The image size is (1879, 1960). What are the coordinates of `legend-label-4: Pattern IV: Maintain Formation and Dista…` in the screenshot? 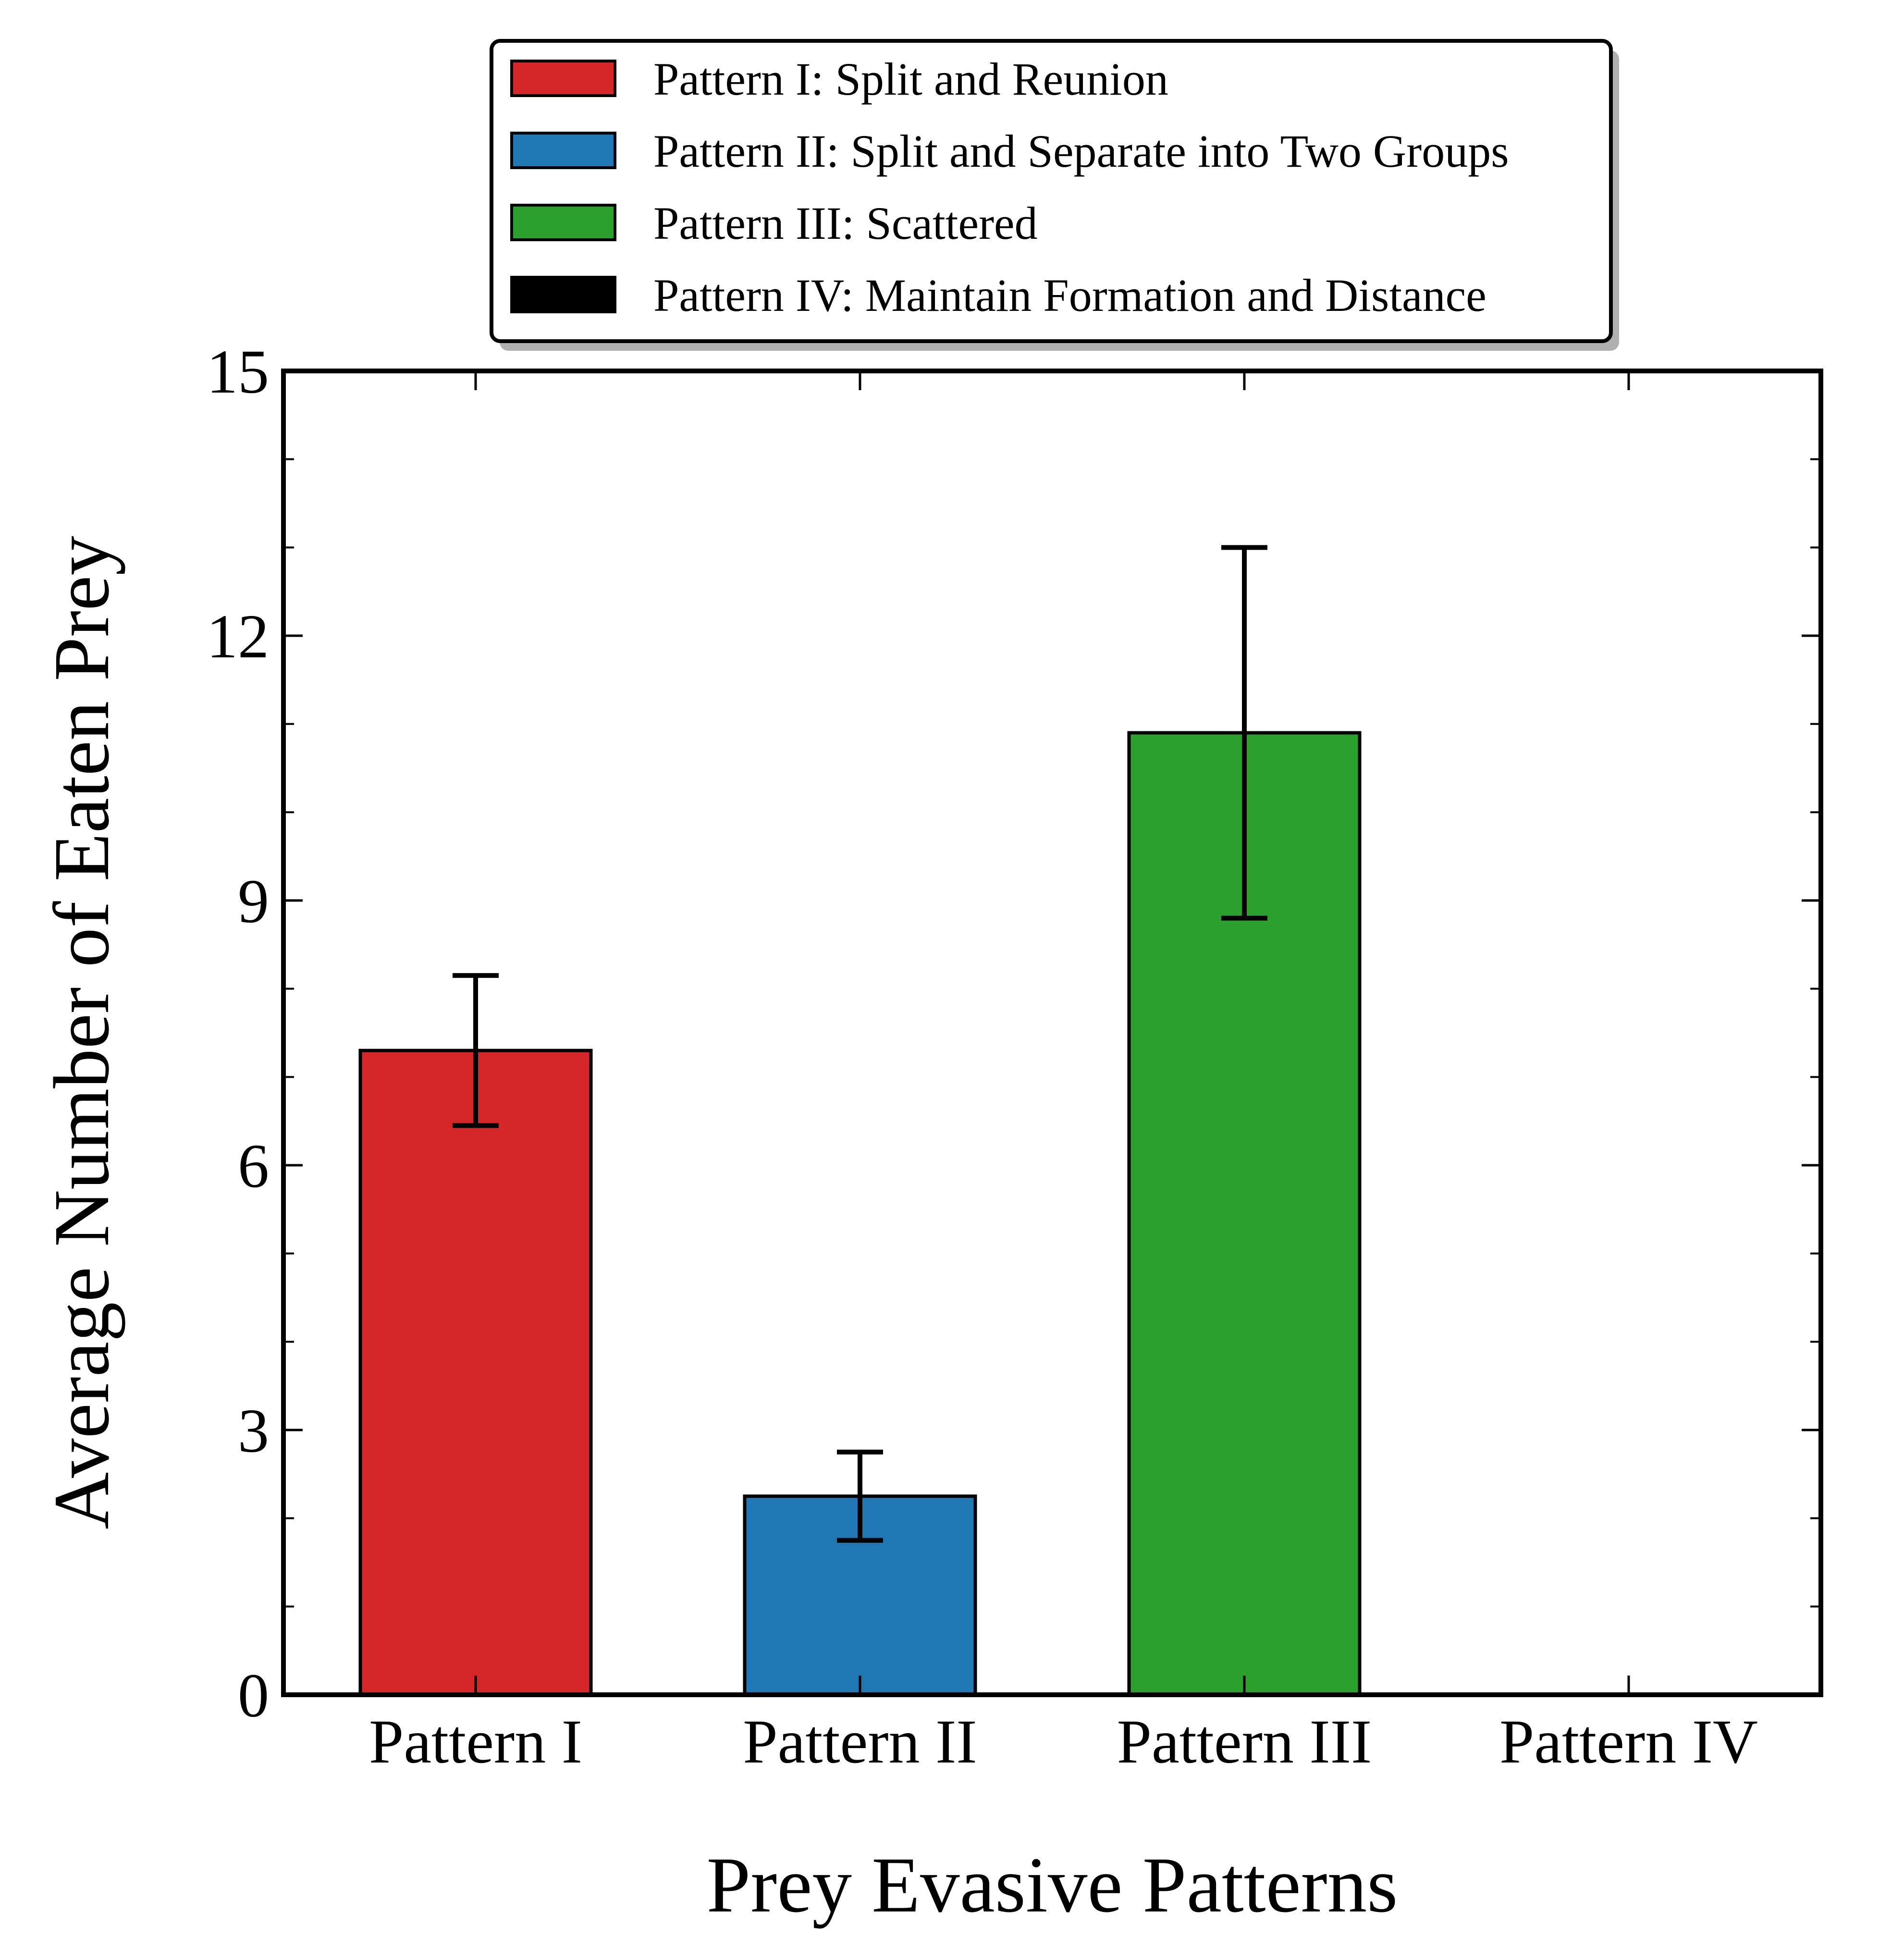 It's located at (1069, 296).